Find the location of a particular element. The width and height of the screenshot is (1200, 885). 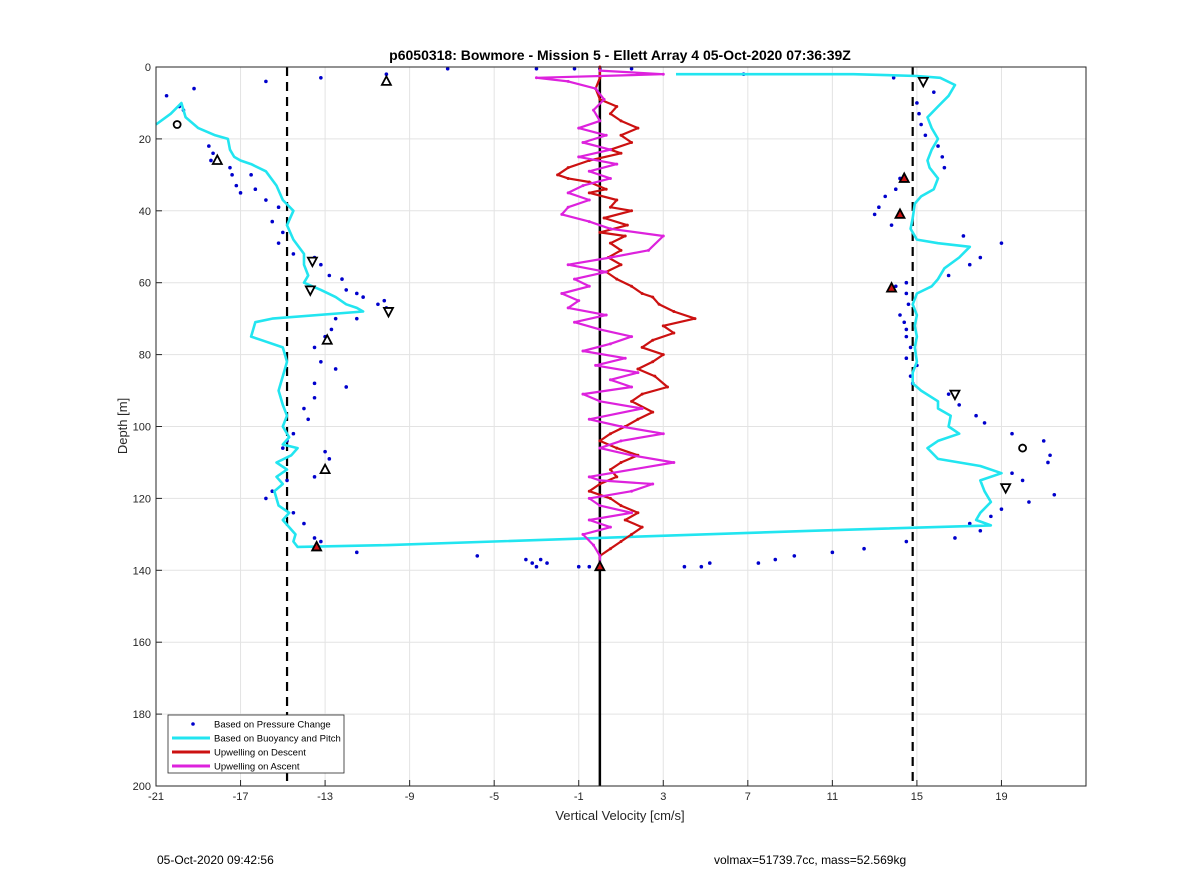

y-tick-label: 0 is located at coordinates (148, 68).